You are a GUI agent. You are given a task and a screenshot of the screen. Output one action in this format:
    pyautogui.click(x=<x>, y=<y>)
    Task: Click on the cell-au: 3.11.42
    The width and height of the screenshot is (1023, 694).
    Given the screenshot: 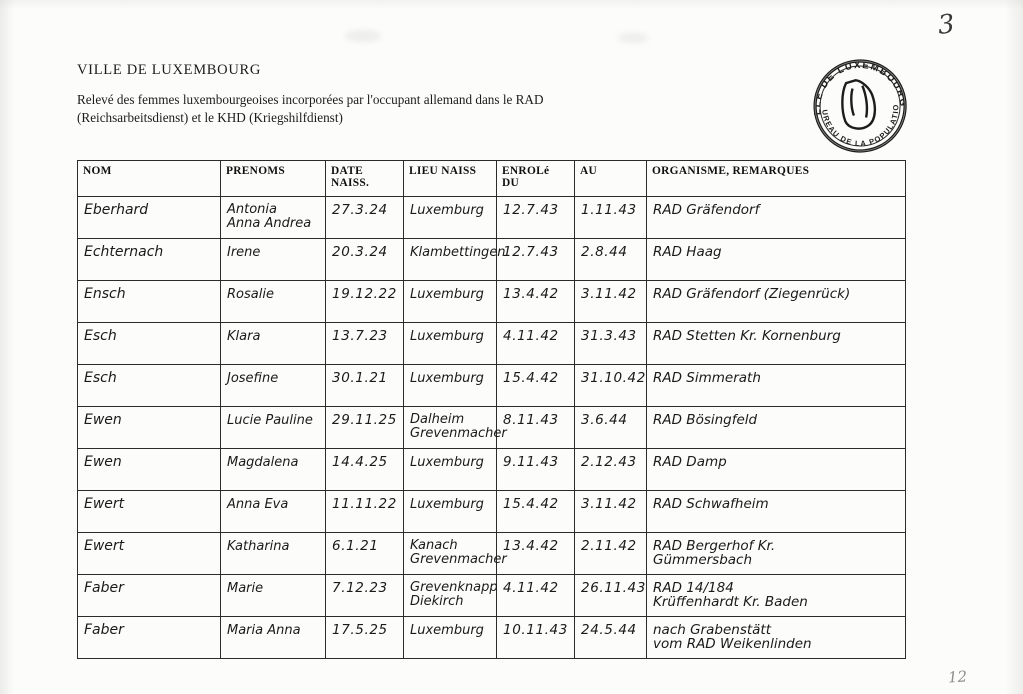 What is the action you would take?
    pyautogui.click(x=610, y=301)
    